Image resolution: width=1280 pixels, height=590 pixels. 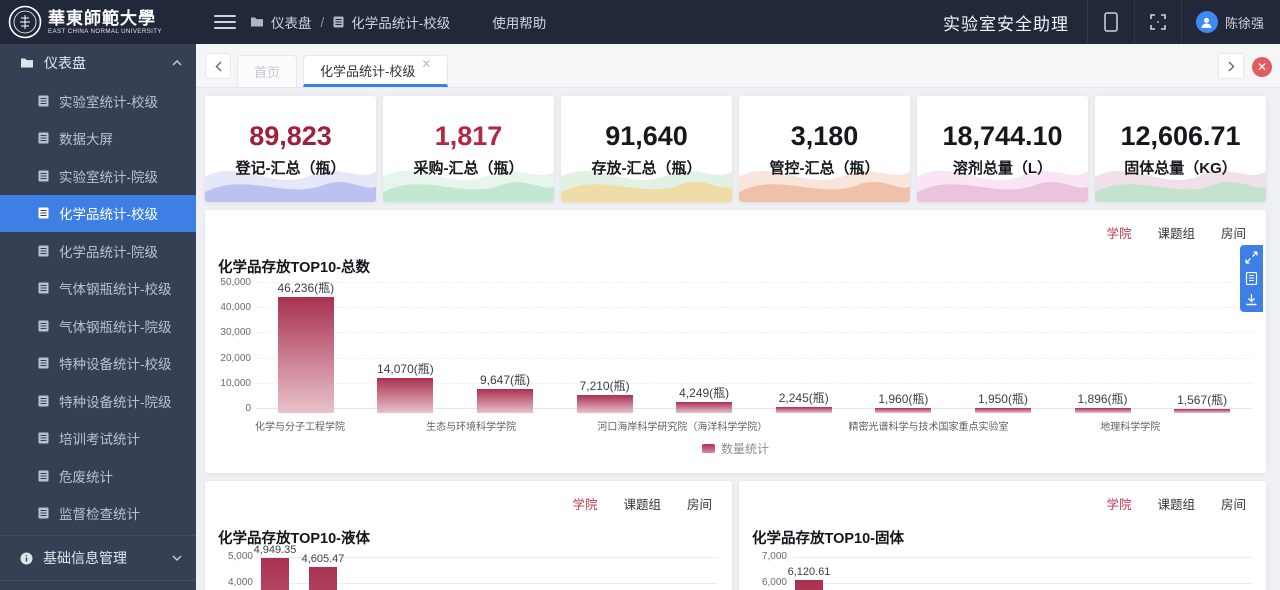 I want to click on sidebar-item-0: 实验室统计-校级, so click(x=98, y=101).